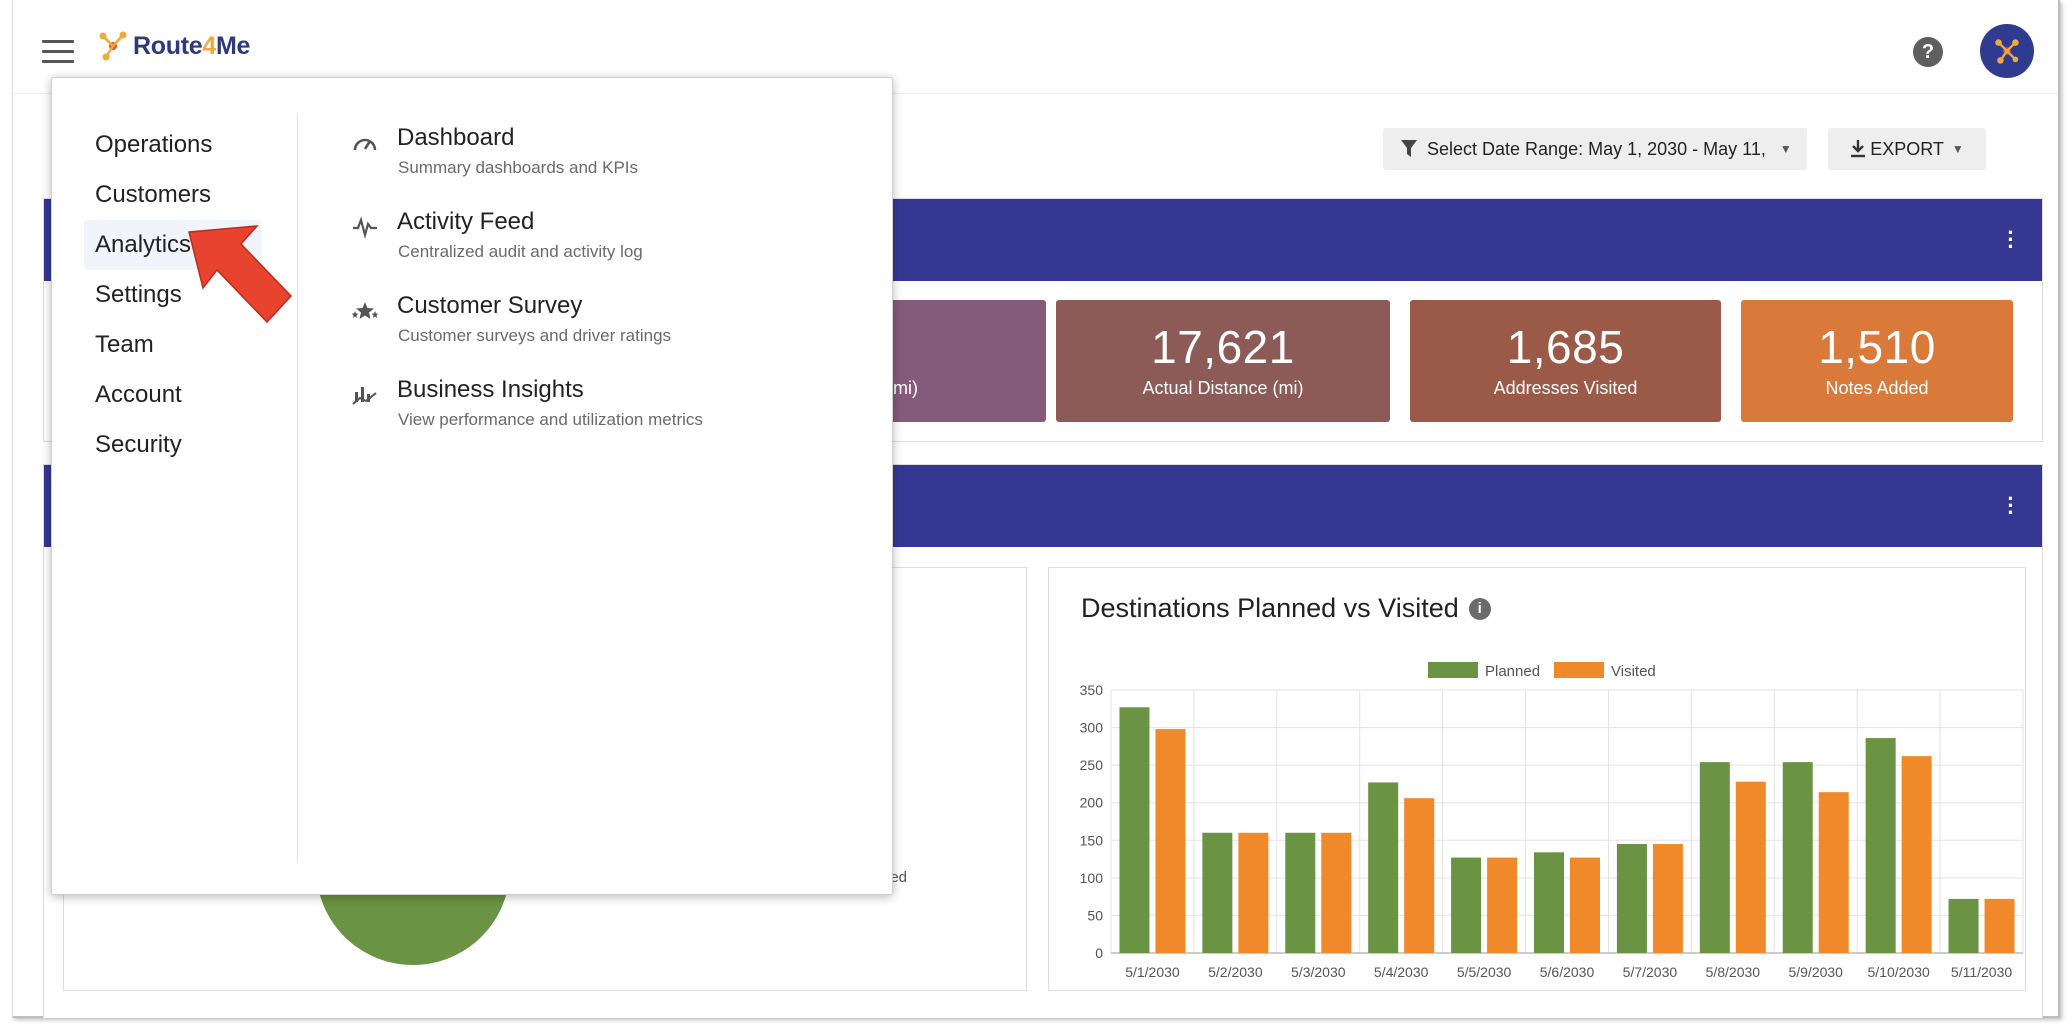 The image size is (2072, 1030). What do you see at coordinates (1633, 671) in the screenshot?
I see `legend-label: Visited` at bounding box center [1633, 671].